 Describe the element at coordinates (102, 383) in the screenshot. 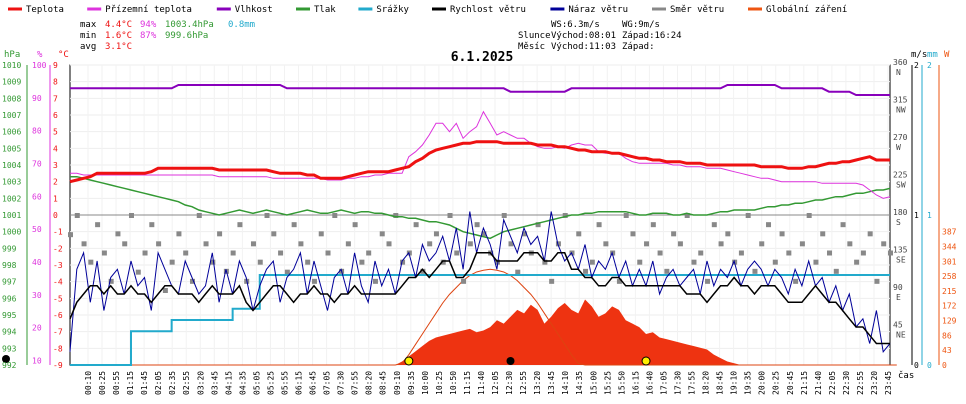

I see `x-tick-label: 00:25` at that location.